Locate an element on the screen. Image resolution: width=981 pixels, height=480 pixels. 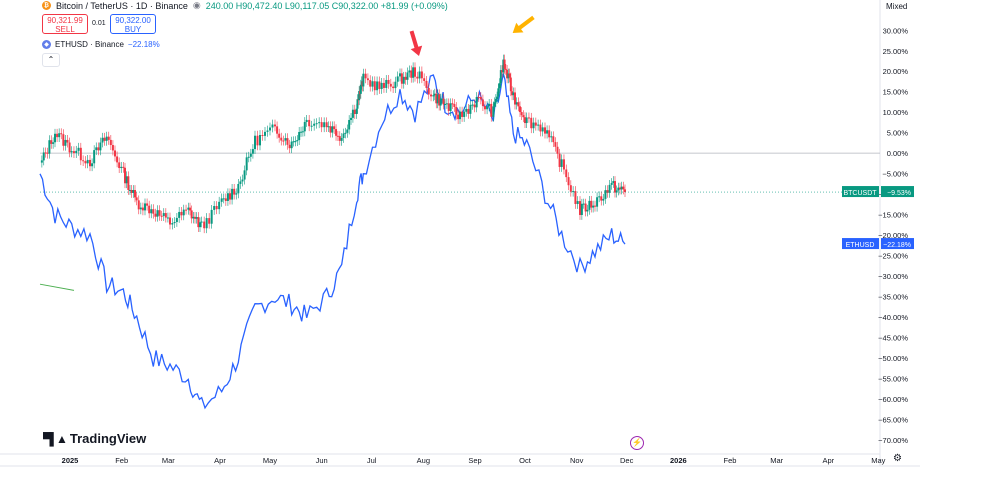
ethusd-name-tag is located at coordinates (860, 244).